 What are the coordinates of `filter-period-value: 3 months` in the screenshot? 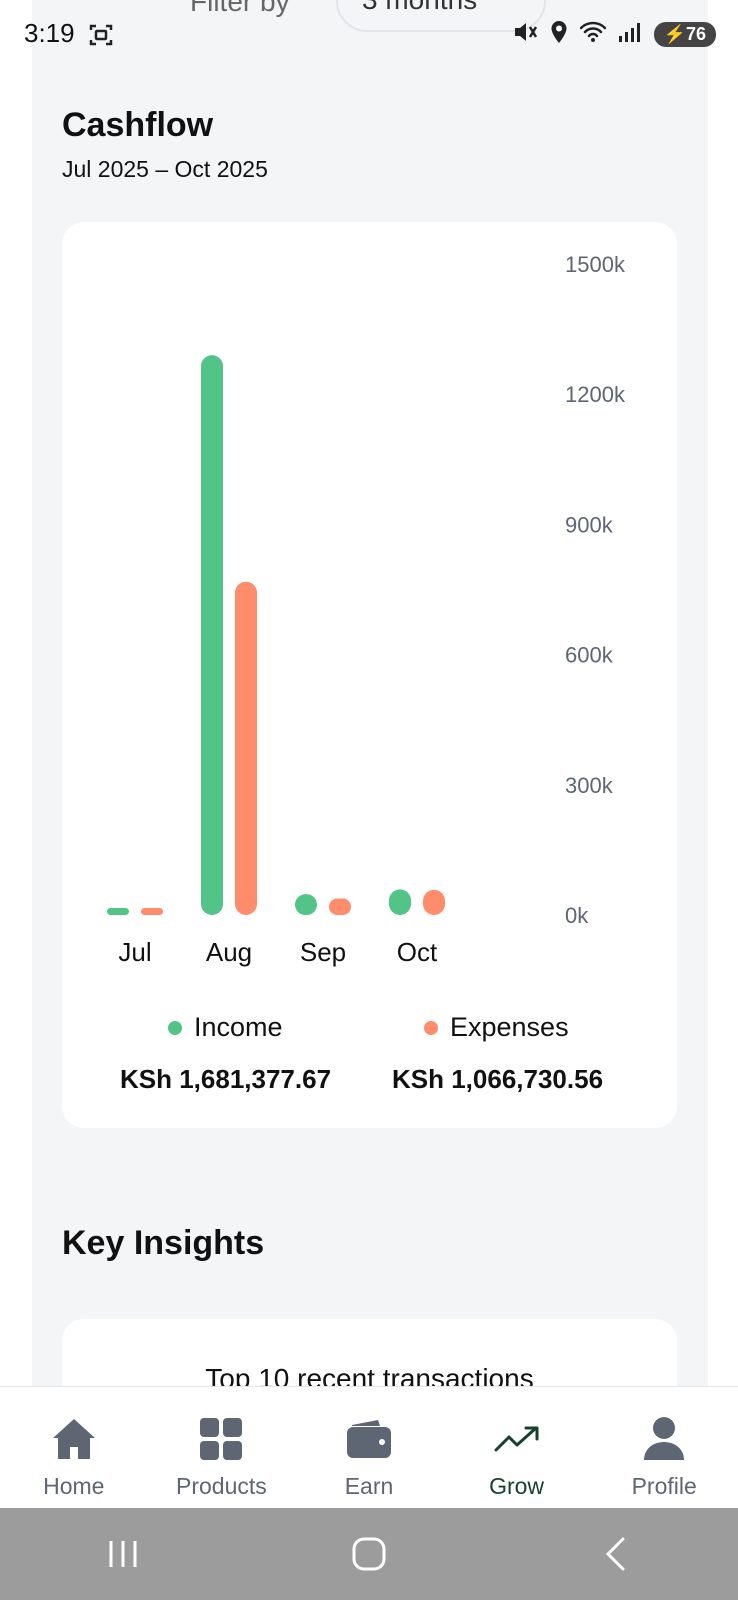 It's located at (419, 7).